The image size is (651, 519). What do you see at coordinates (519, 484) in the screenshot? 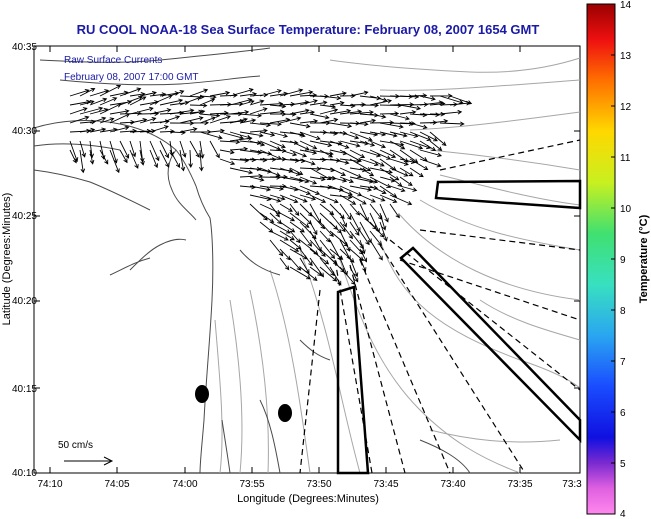
I see `x-tick-label: 73:35` at bounding box center [519, 484].